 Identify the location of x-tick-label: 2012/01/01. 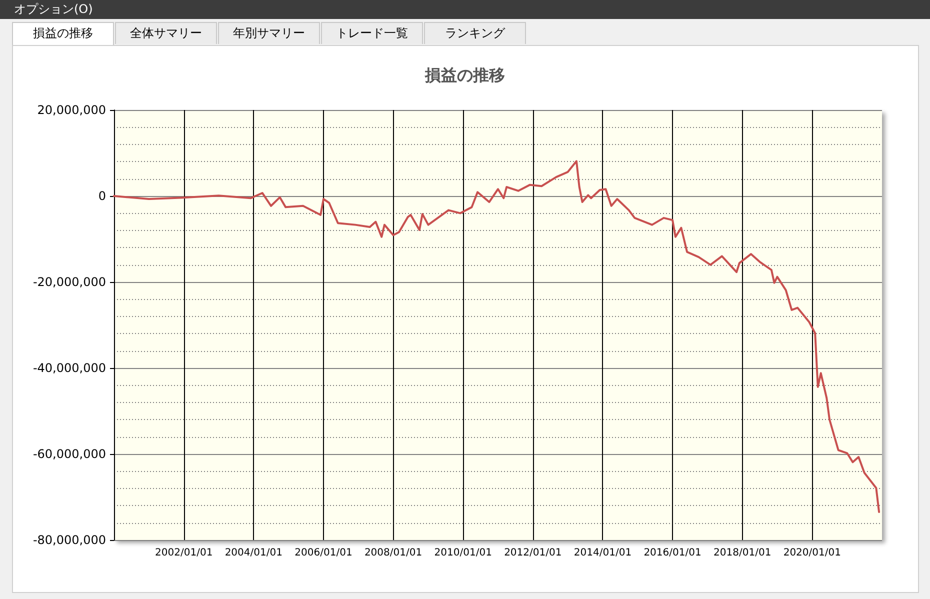
(533, 553).